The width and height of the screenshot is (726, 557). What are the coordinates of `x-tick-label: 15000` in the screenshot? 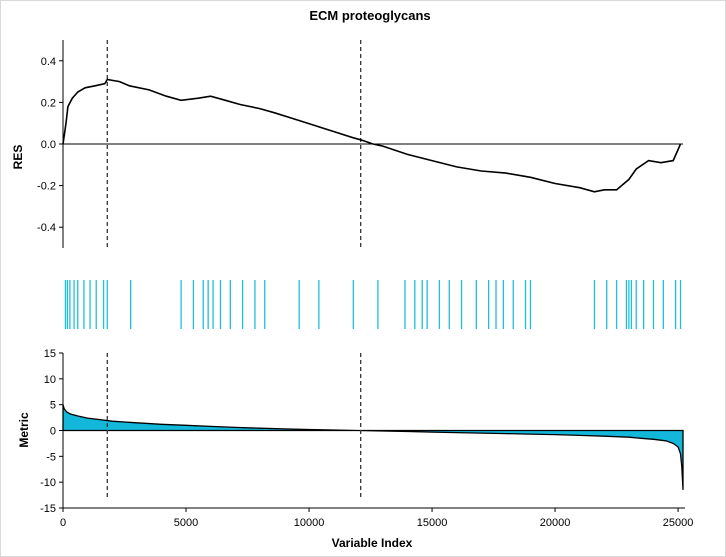 It's located at (432, 523).